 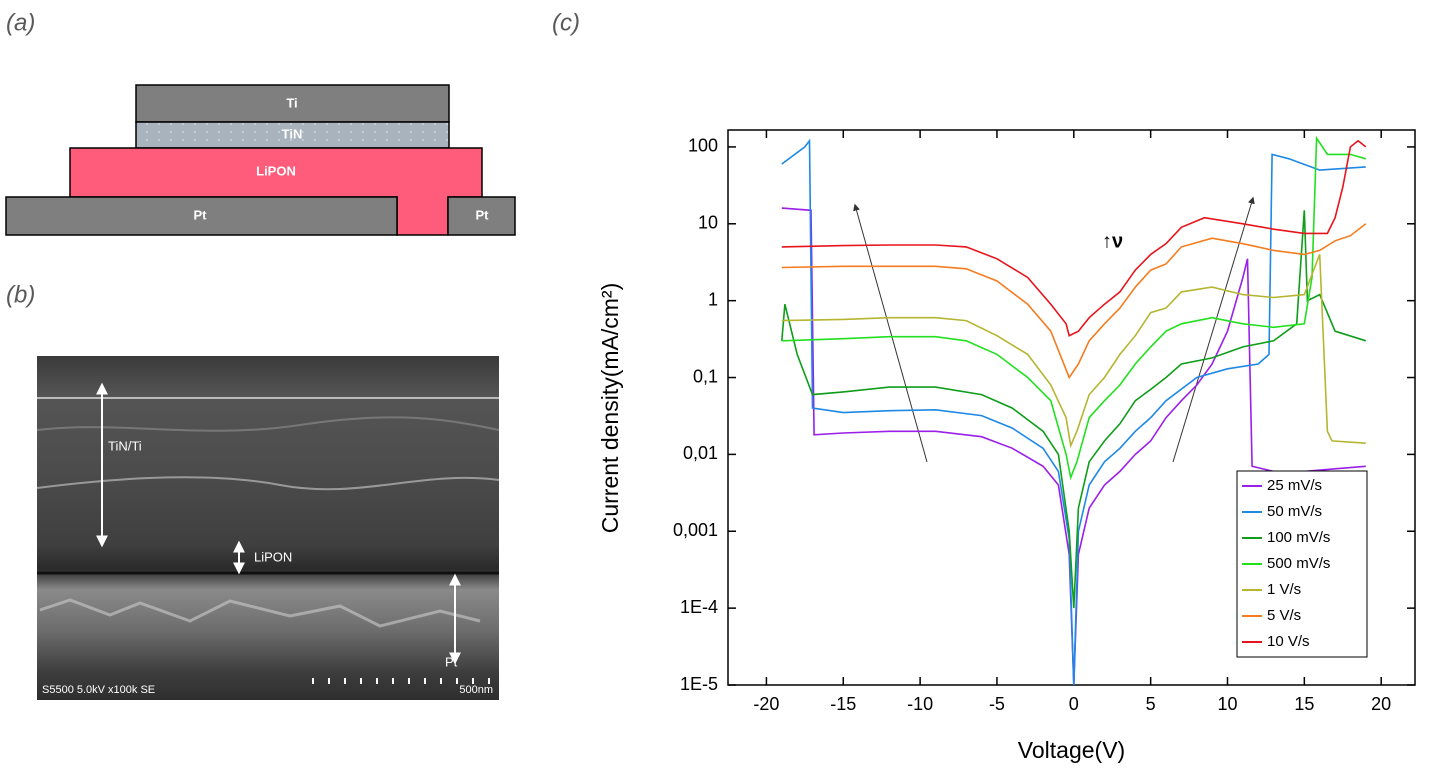 What do you see at coordinates (1074, 704) in the screenshot?
I see `x-tick-label: 0` at bounding box center [1074, 704].